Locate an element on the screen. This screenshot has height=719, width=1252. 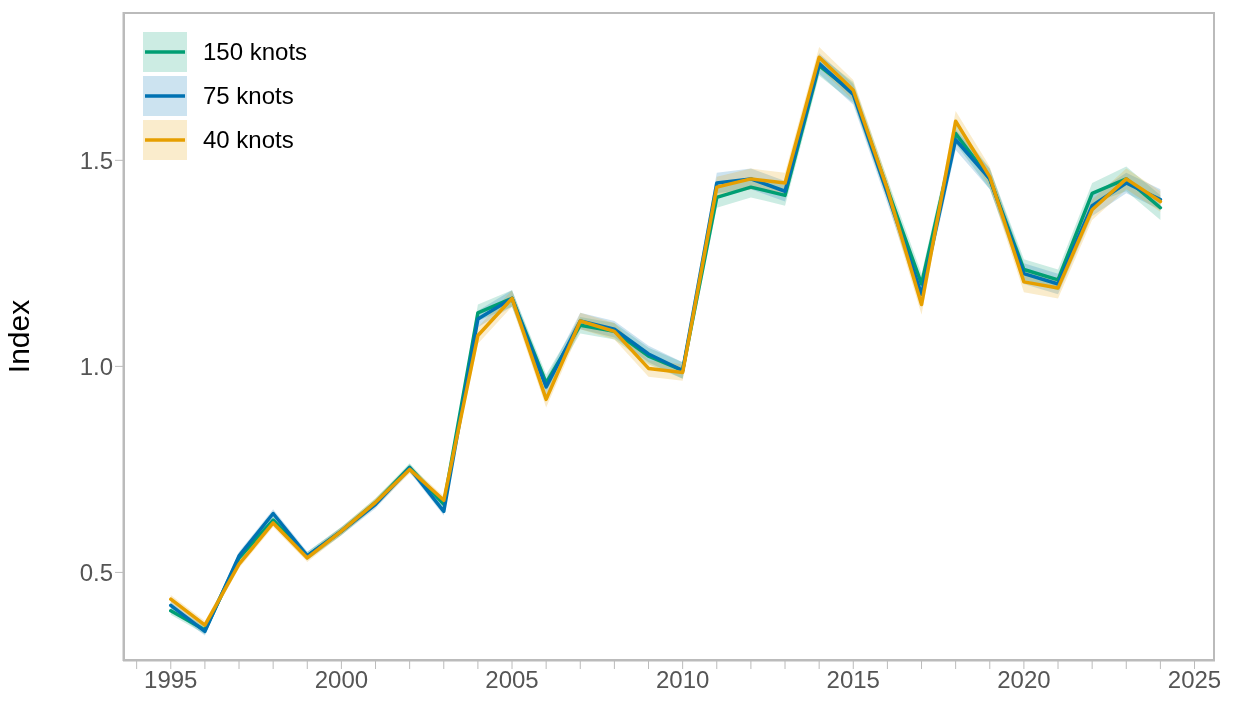
y-tick-label: 0.5 is located at coordinates (96, 572).